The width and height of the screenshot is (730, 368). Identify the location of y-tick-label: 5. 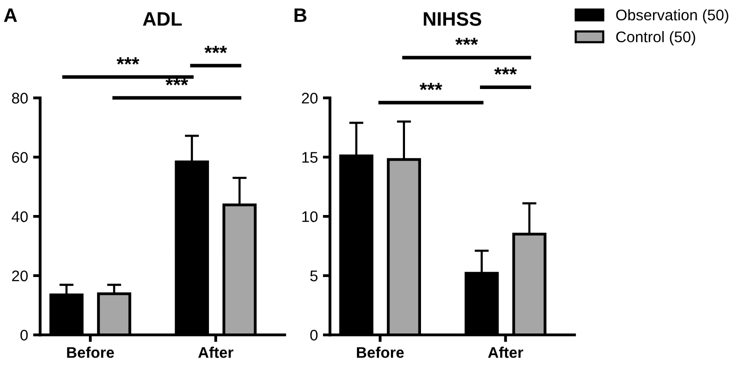
(314, 276).